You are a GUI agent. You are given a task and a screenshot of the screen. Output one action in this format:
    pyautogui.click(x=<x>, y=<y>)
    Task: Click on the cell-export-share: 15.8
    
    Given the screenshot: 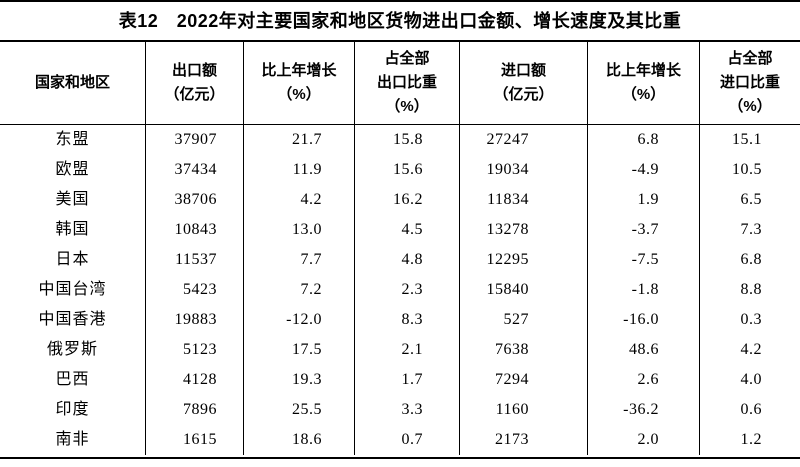 What is the action you would take?
    pyautogui.click(x=407, y=140)
    